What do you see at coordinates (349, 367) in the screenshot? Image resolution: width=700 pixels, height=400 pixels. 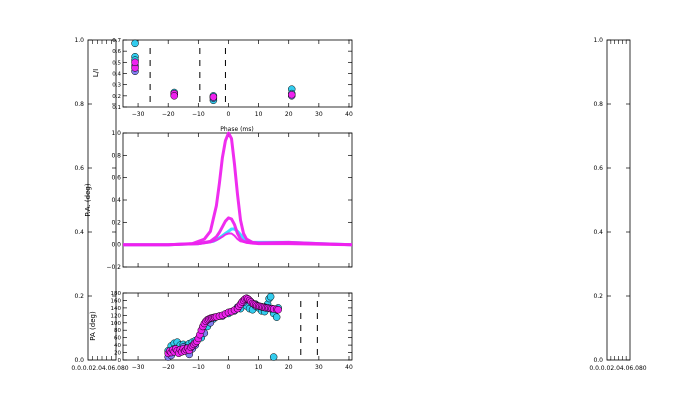 I see `bottom-xtick-label: 40` at bounding box center [349, 367].